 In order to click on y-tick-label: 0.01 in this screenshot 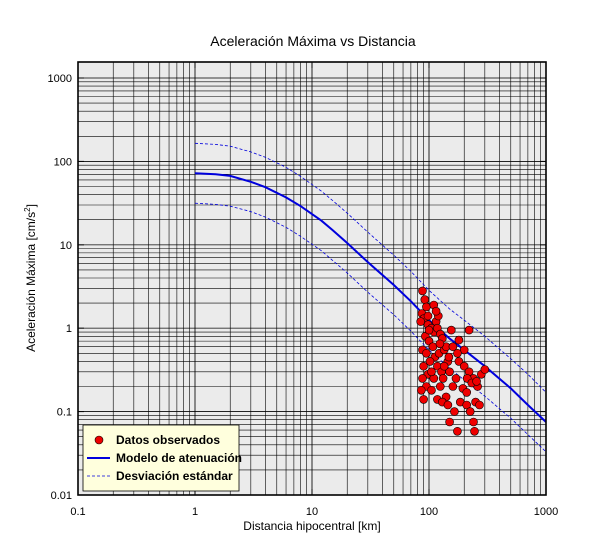, I will do `click(61, 496)`.